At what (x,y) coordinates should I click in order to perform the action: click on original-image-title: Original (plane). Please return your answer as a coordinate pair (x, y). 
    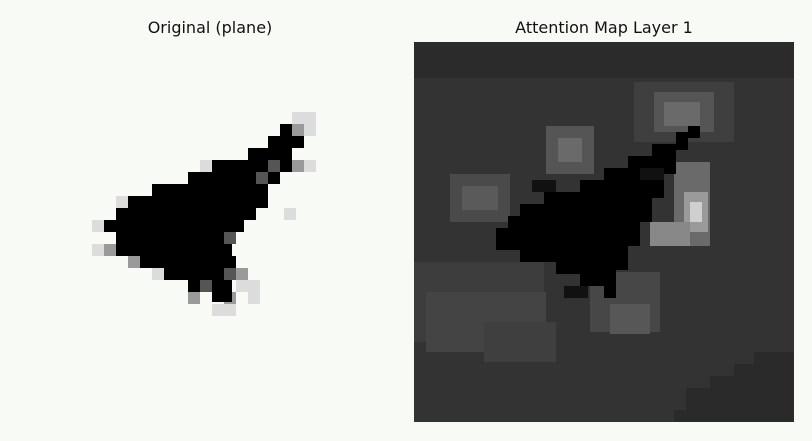
    Looking at the image, I should click on (210, 27).